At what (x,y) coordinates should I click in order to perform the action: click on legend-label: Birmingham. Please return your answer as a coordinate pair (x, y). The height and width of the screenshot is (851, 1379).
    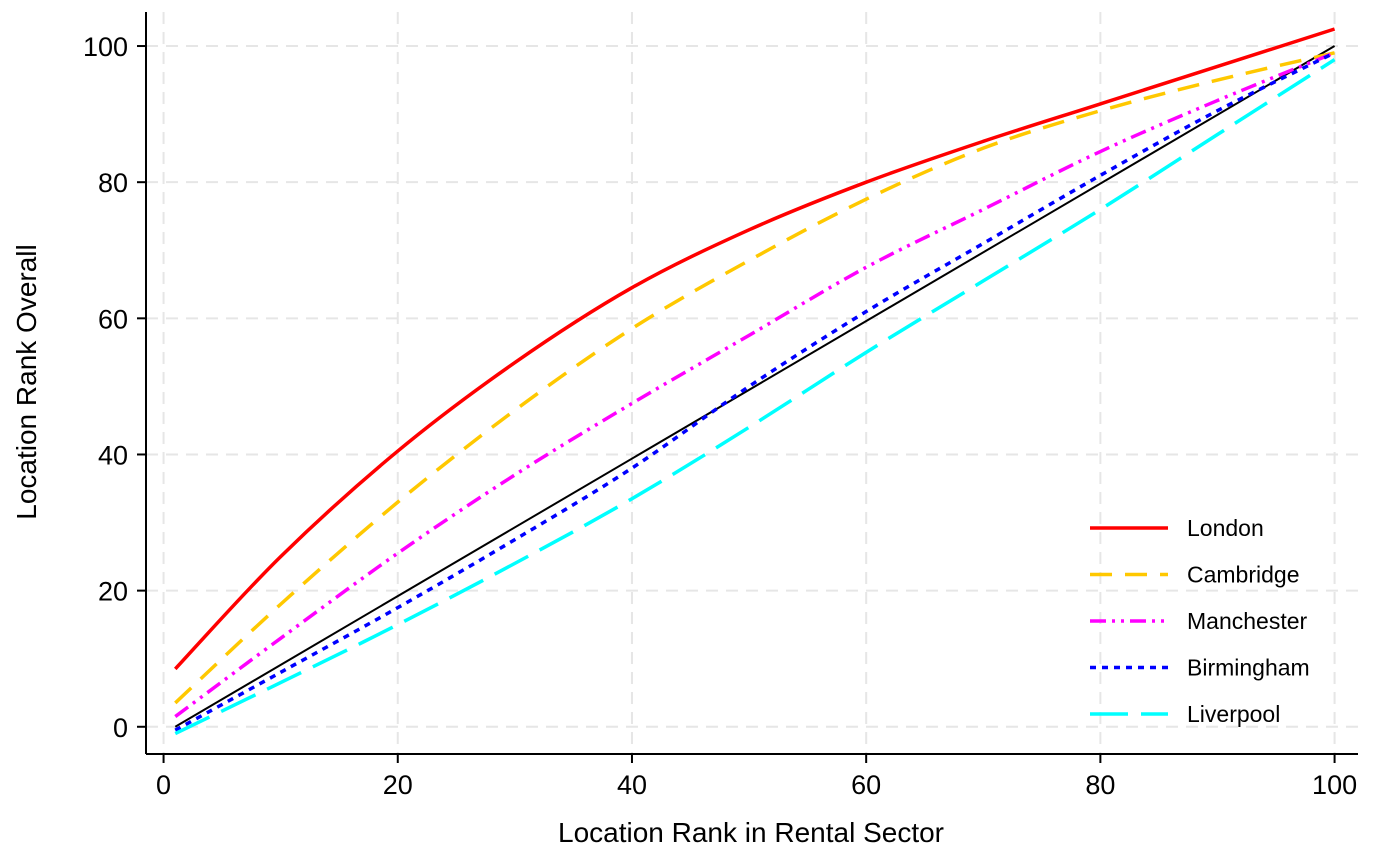
    Looking at the image, I should click on (1248, 668).